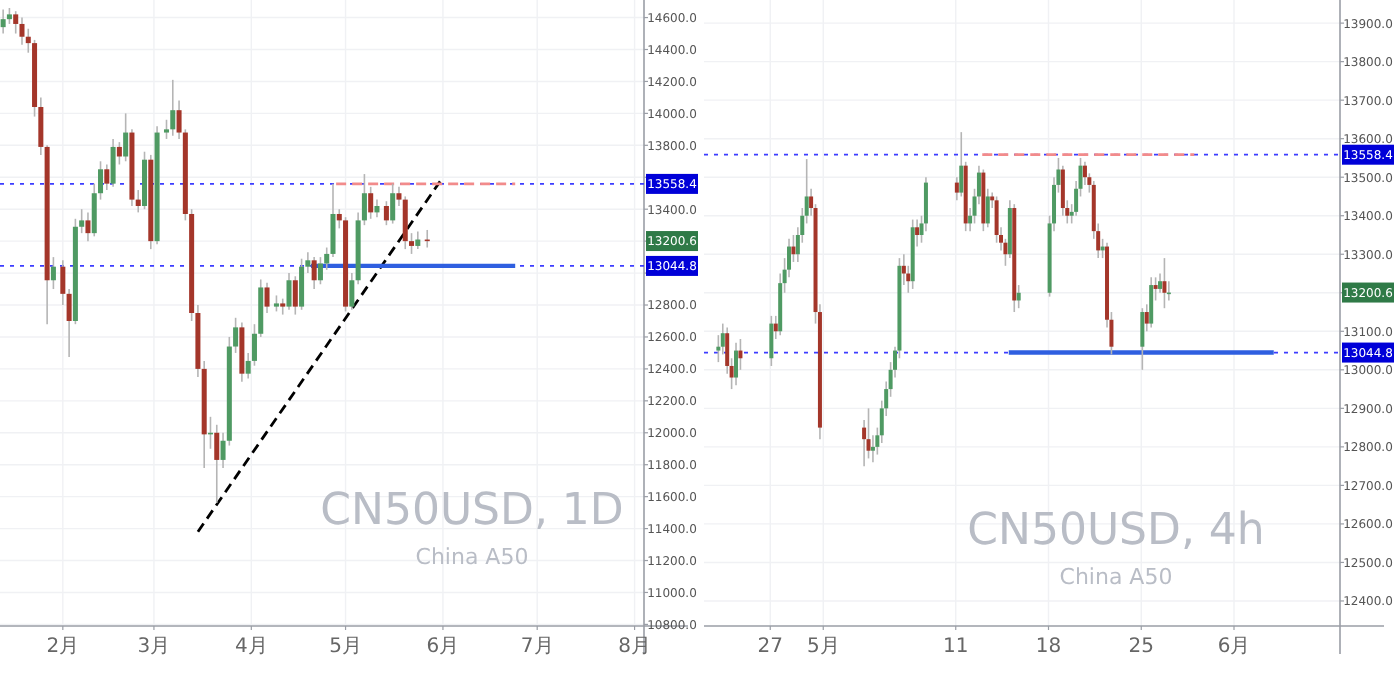  Describe the element at coordinates (956, 647) in the screenshot. I see `x-tick-label: 11` at that location.